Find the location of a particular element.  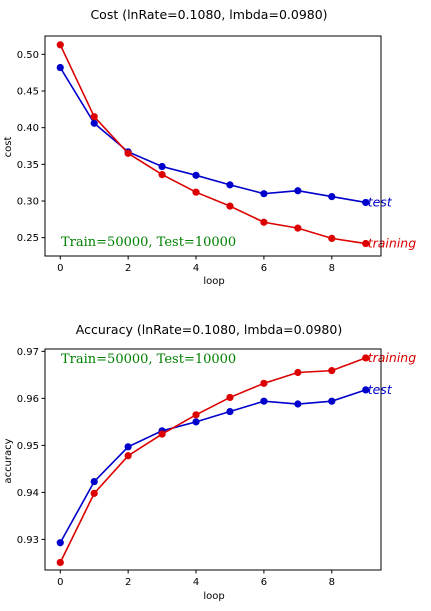

y-tick-label: 0.35 is located at coordinates (28, 165).